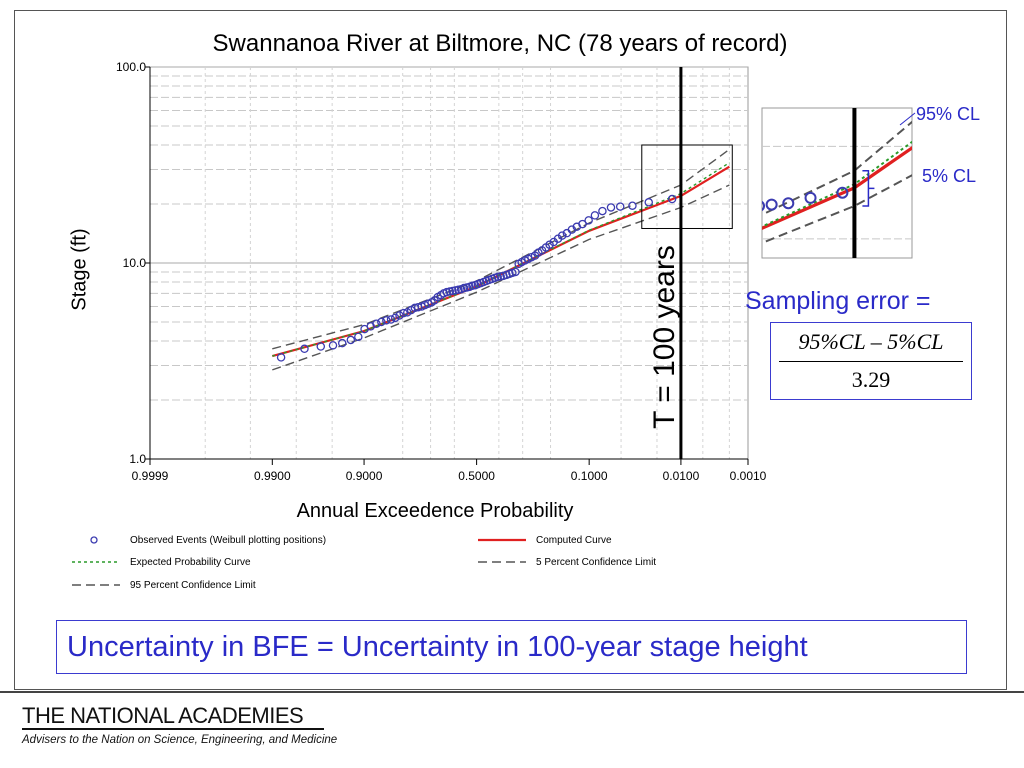 This screenshot has height=768, width=1024. Describe the element at coordinates (173, 729) in the screenshot. I see `org-logo-underline` at that location.